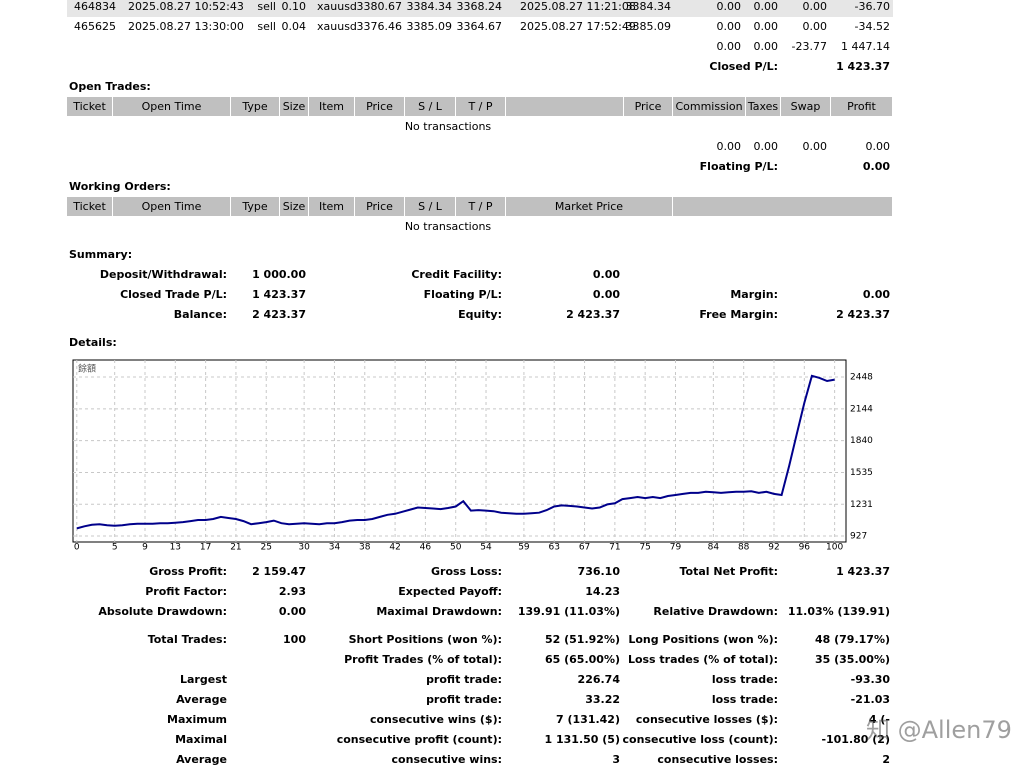 The height and width of the screenshot is (771, 1022). Describe the element at coordinates (743, 66) in the screenshot. I see `closed-pl-label: Closed P/L:` at that location.